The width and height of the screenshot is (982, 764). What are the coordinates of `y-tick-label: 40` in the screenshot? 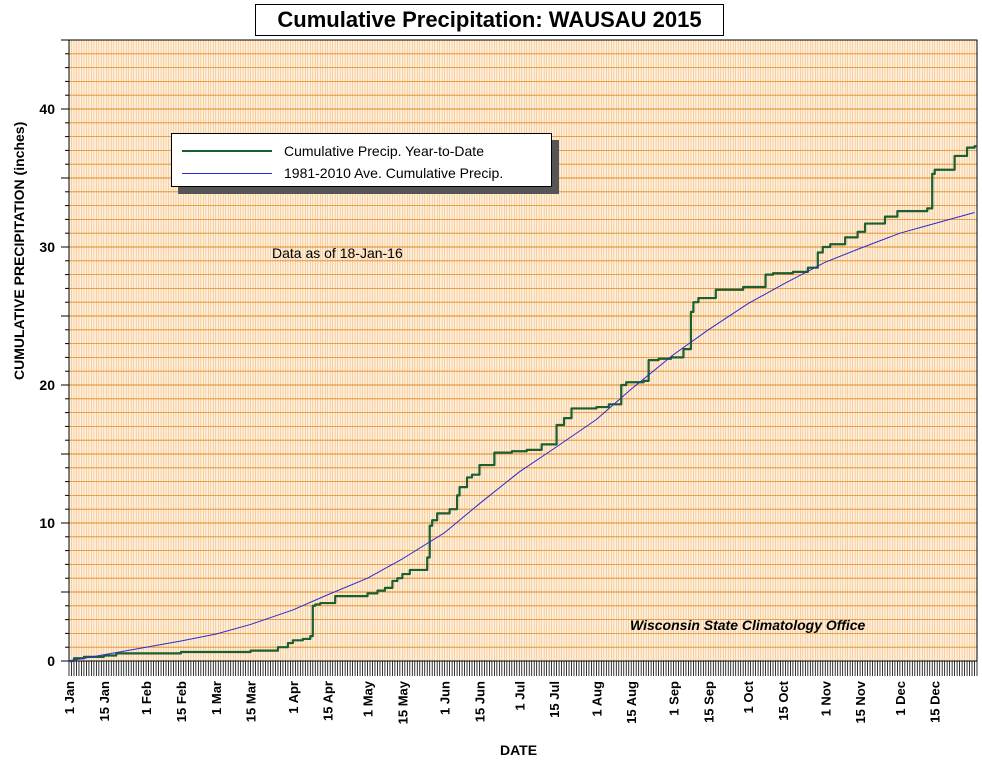 It's located at (47, 109).